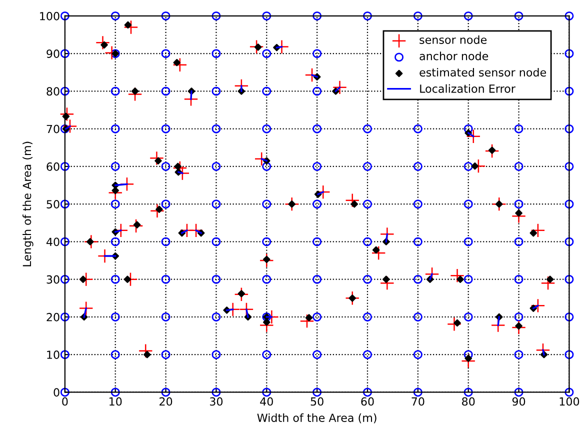 The width and height of the screenshot is (585, 431). Describe the element at coordinates (53, 242) in the screenshot. I see `y-tick-label: 40` at that location.